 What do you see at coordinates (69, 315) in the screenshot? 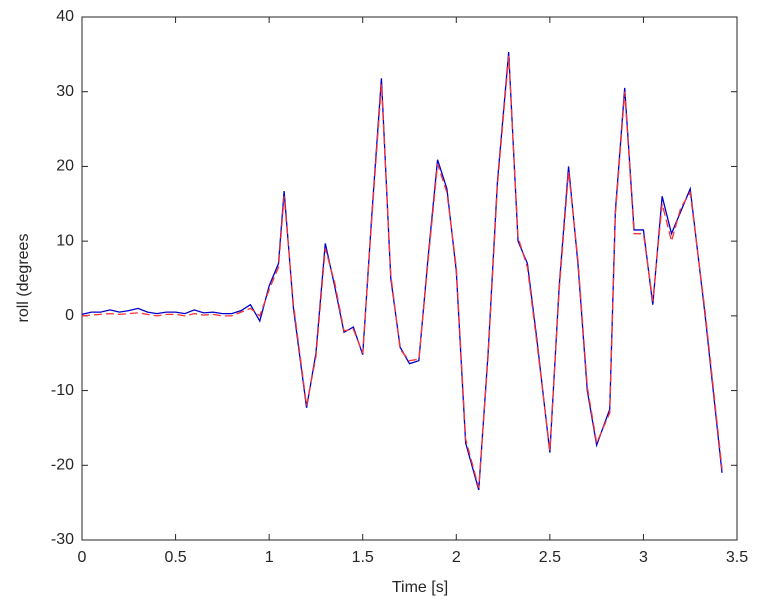
I see `y-tick-label: 0` at bounding box center [69, 315].